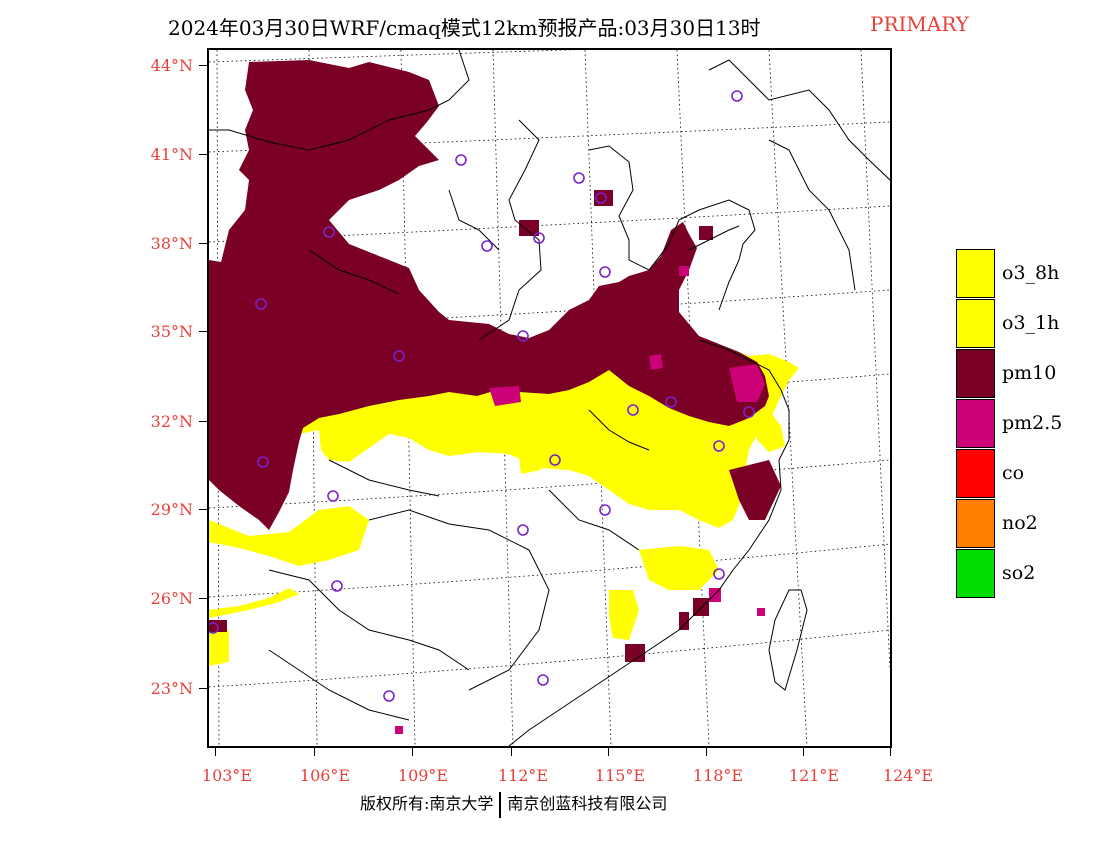 This screenshot has width=1100, height=850. What do you see at coordinates (1031, 273) in the screenshot?
I see `legend-label: o3_8h` at bounding box center [1031, 273].